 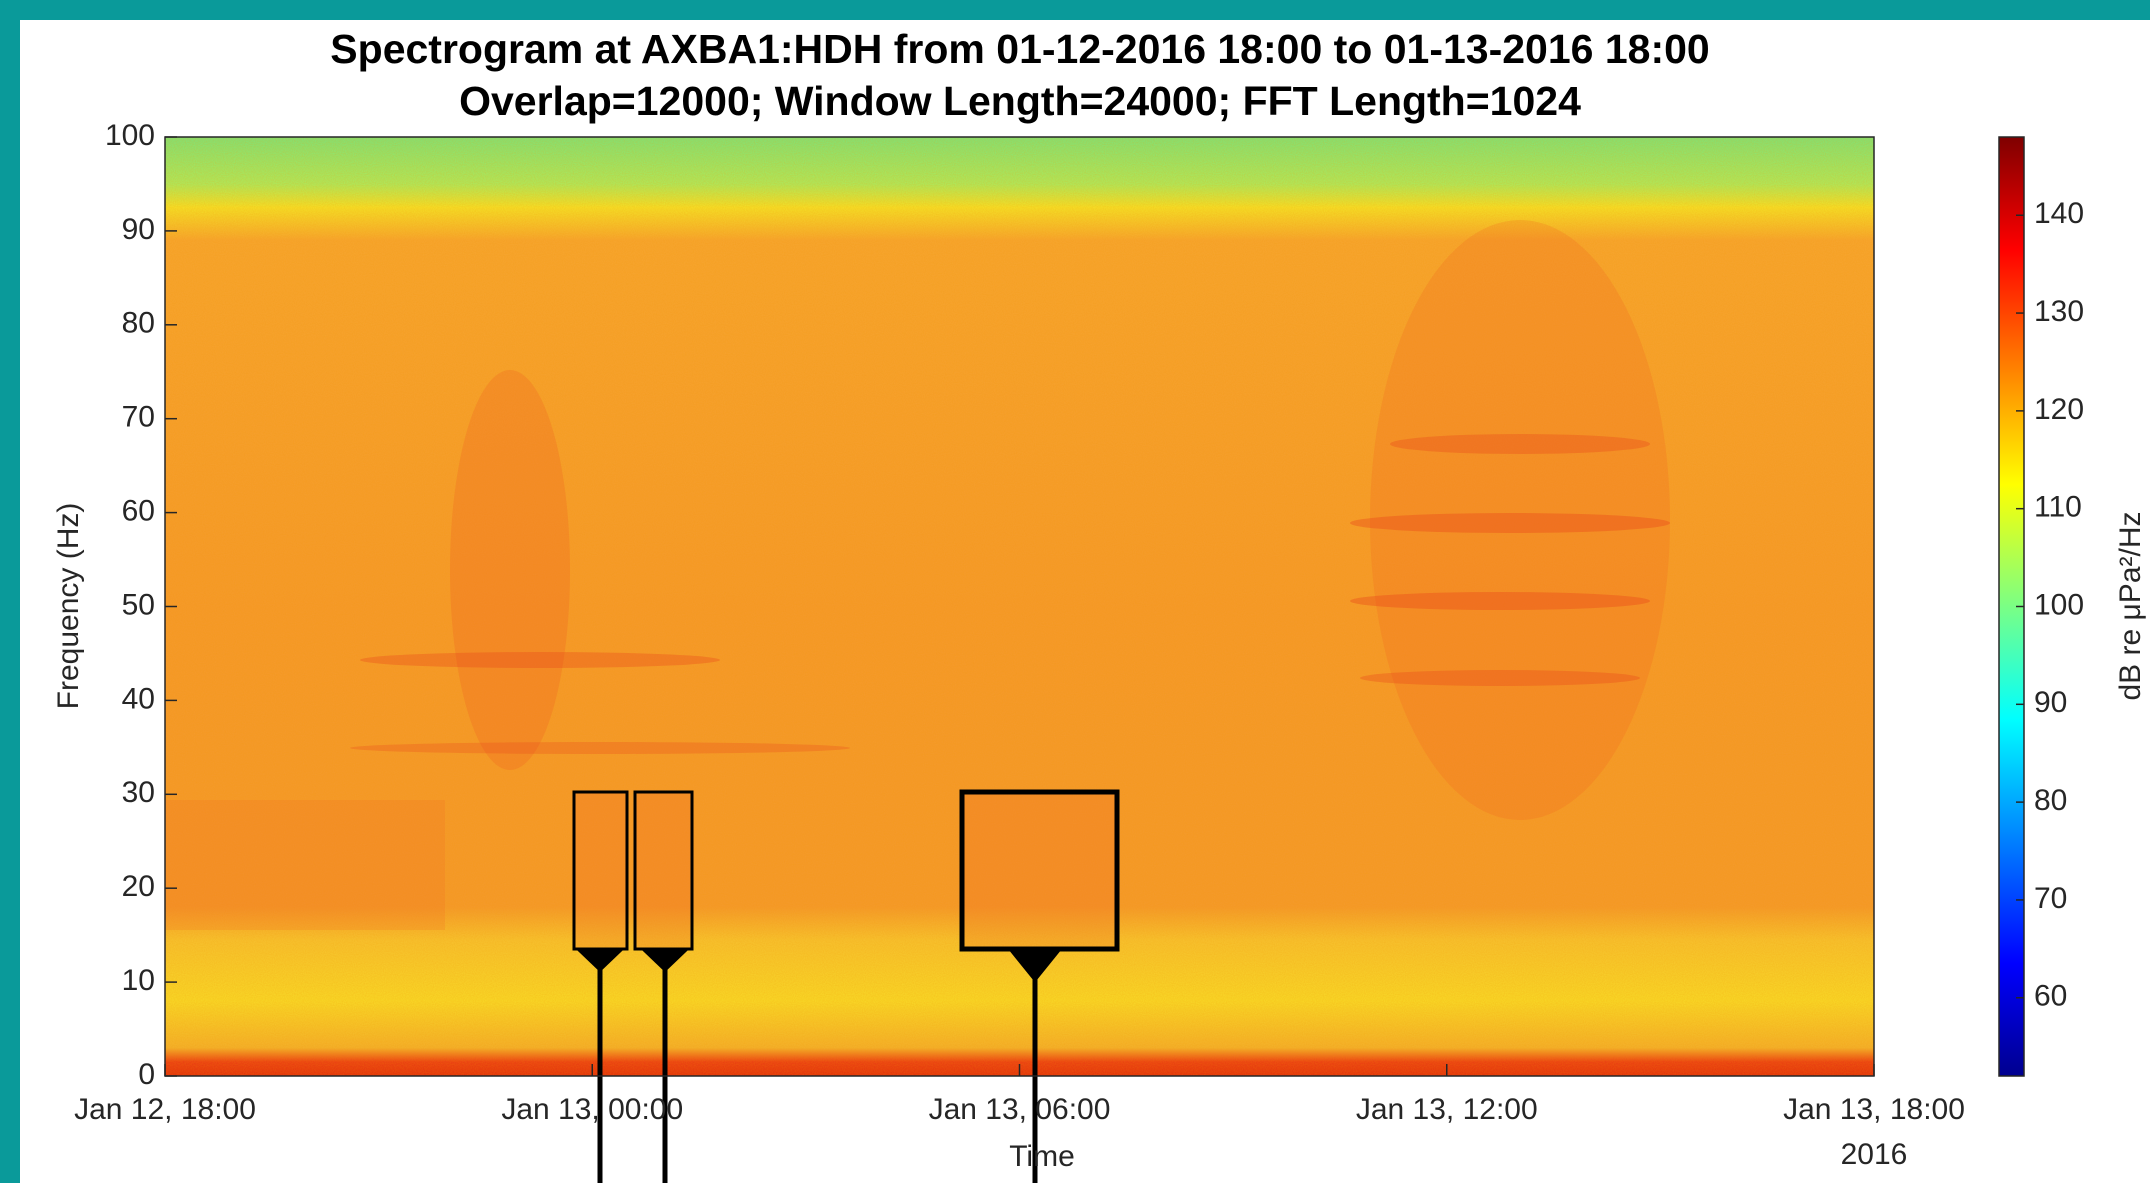 What do you see at coordinates (2050, 996) in the screenshot?
I see `colorbar-tick-label: 60` at bounding box center [2050, 996].